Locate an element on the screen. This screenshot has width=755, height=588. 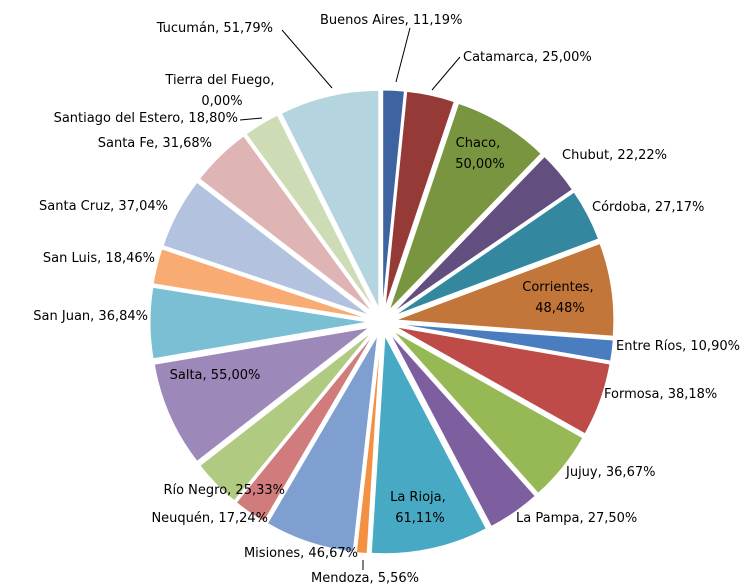
label-category: Misiones is located at coordinates (272, 553).